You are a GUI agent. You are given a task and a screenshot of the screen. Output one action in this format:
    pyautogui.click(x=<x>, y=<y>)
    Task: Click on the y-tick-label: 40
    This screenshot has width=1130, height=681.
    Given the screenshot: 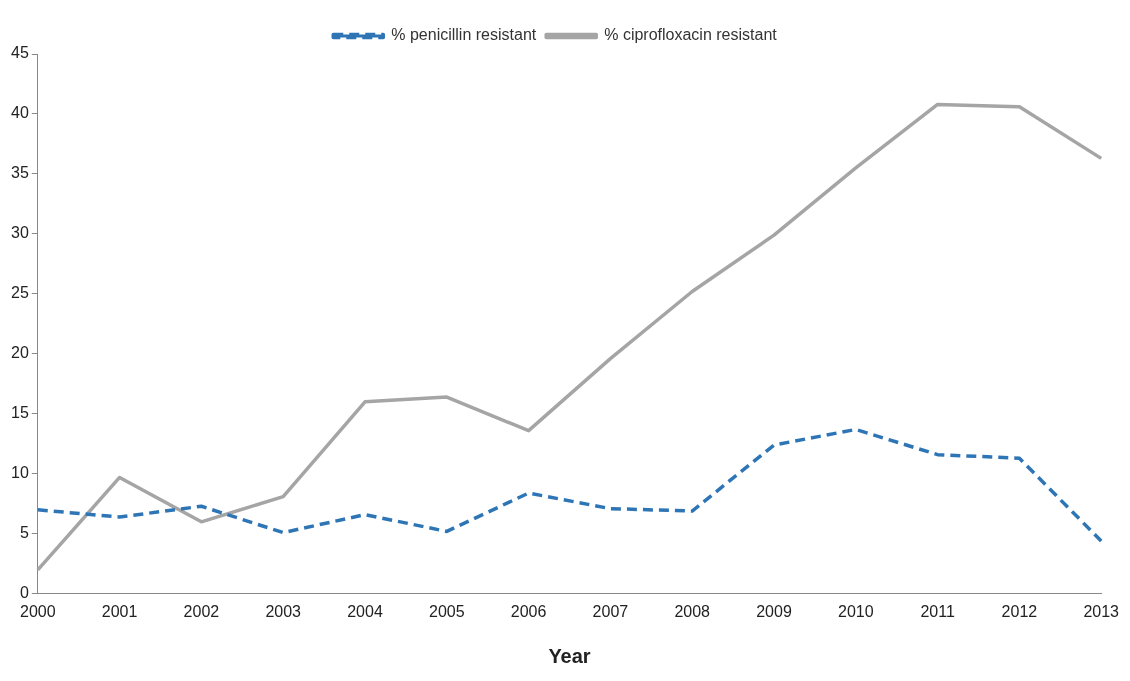 What is the action you would take?
    pyautogui.click(x=20, y=113)
    